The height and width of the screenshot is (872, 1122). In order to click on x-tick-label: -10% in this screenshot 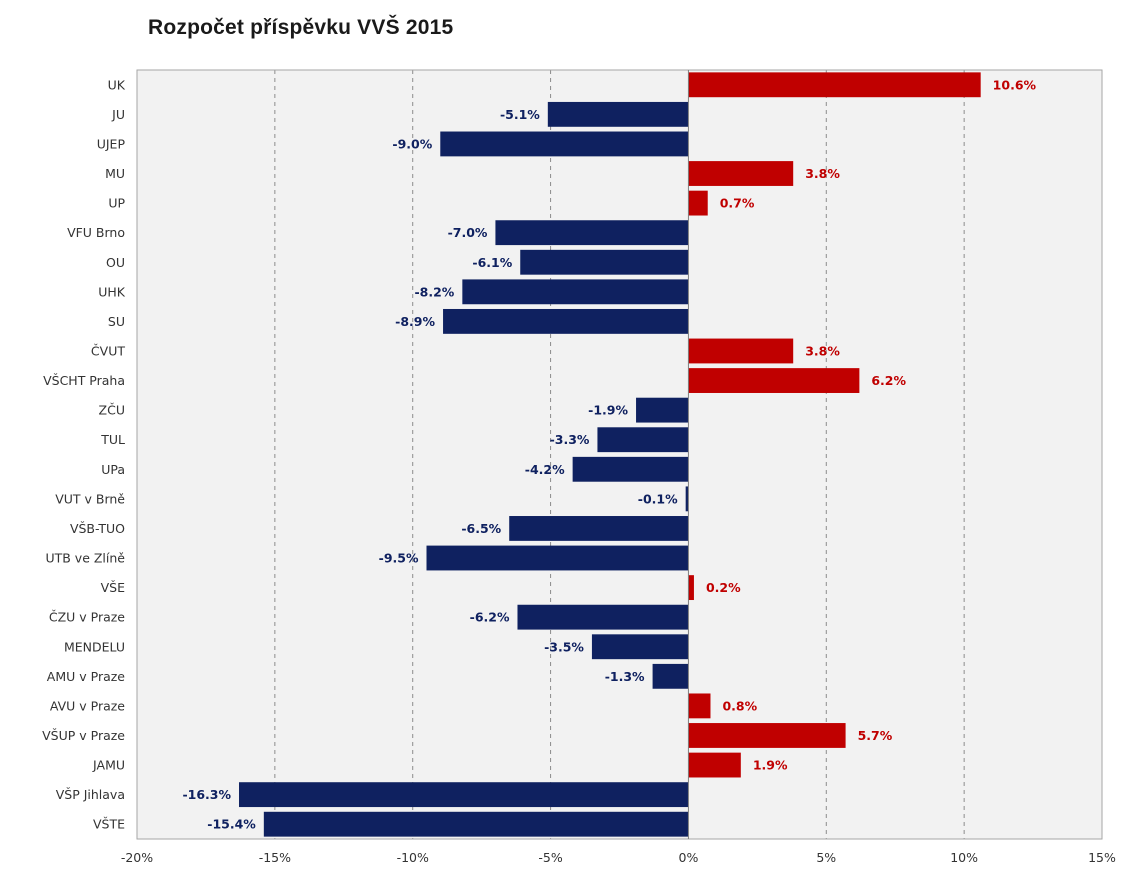, I will do `click(413, 857)`.